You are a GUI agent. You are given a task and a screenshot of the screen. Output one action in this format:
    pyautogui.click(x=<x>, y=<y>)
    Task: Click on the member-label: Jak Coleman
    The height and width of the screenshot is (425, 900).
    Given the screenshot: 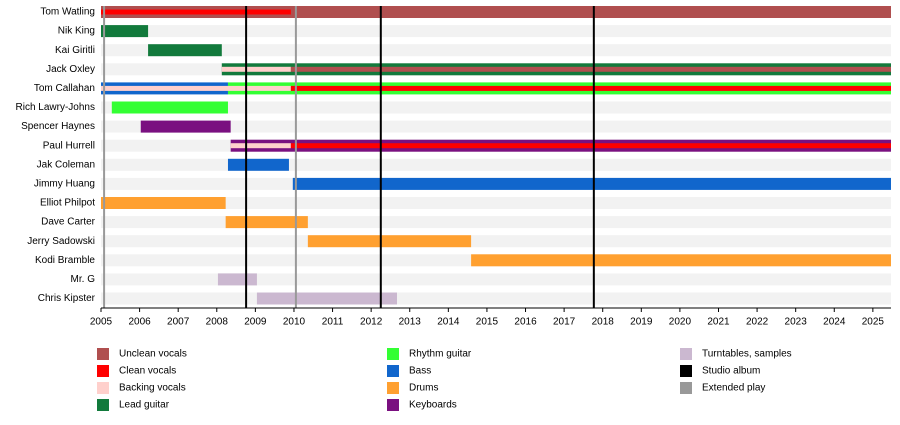 What is the action you would take?
    pyautogui.click(x=66, y=164)
    